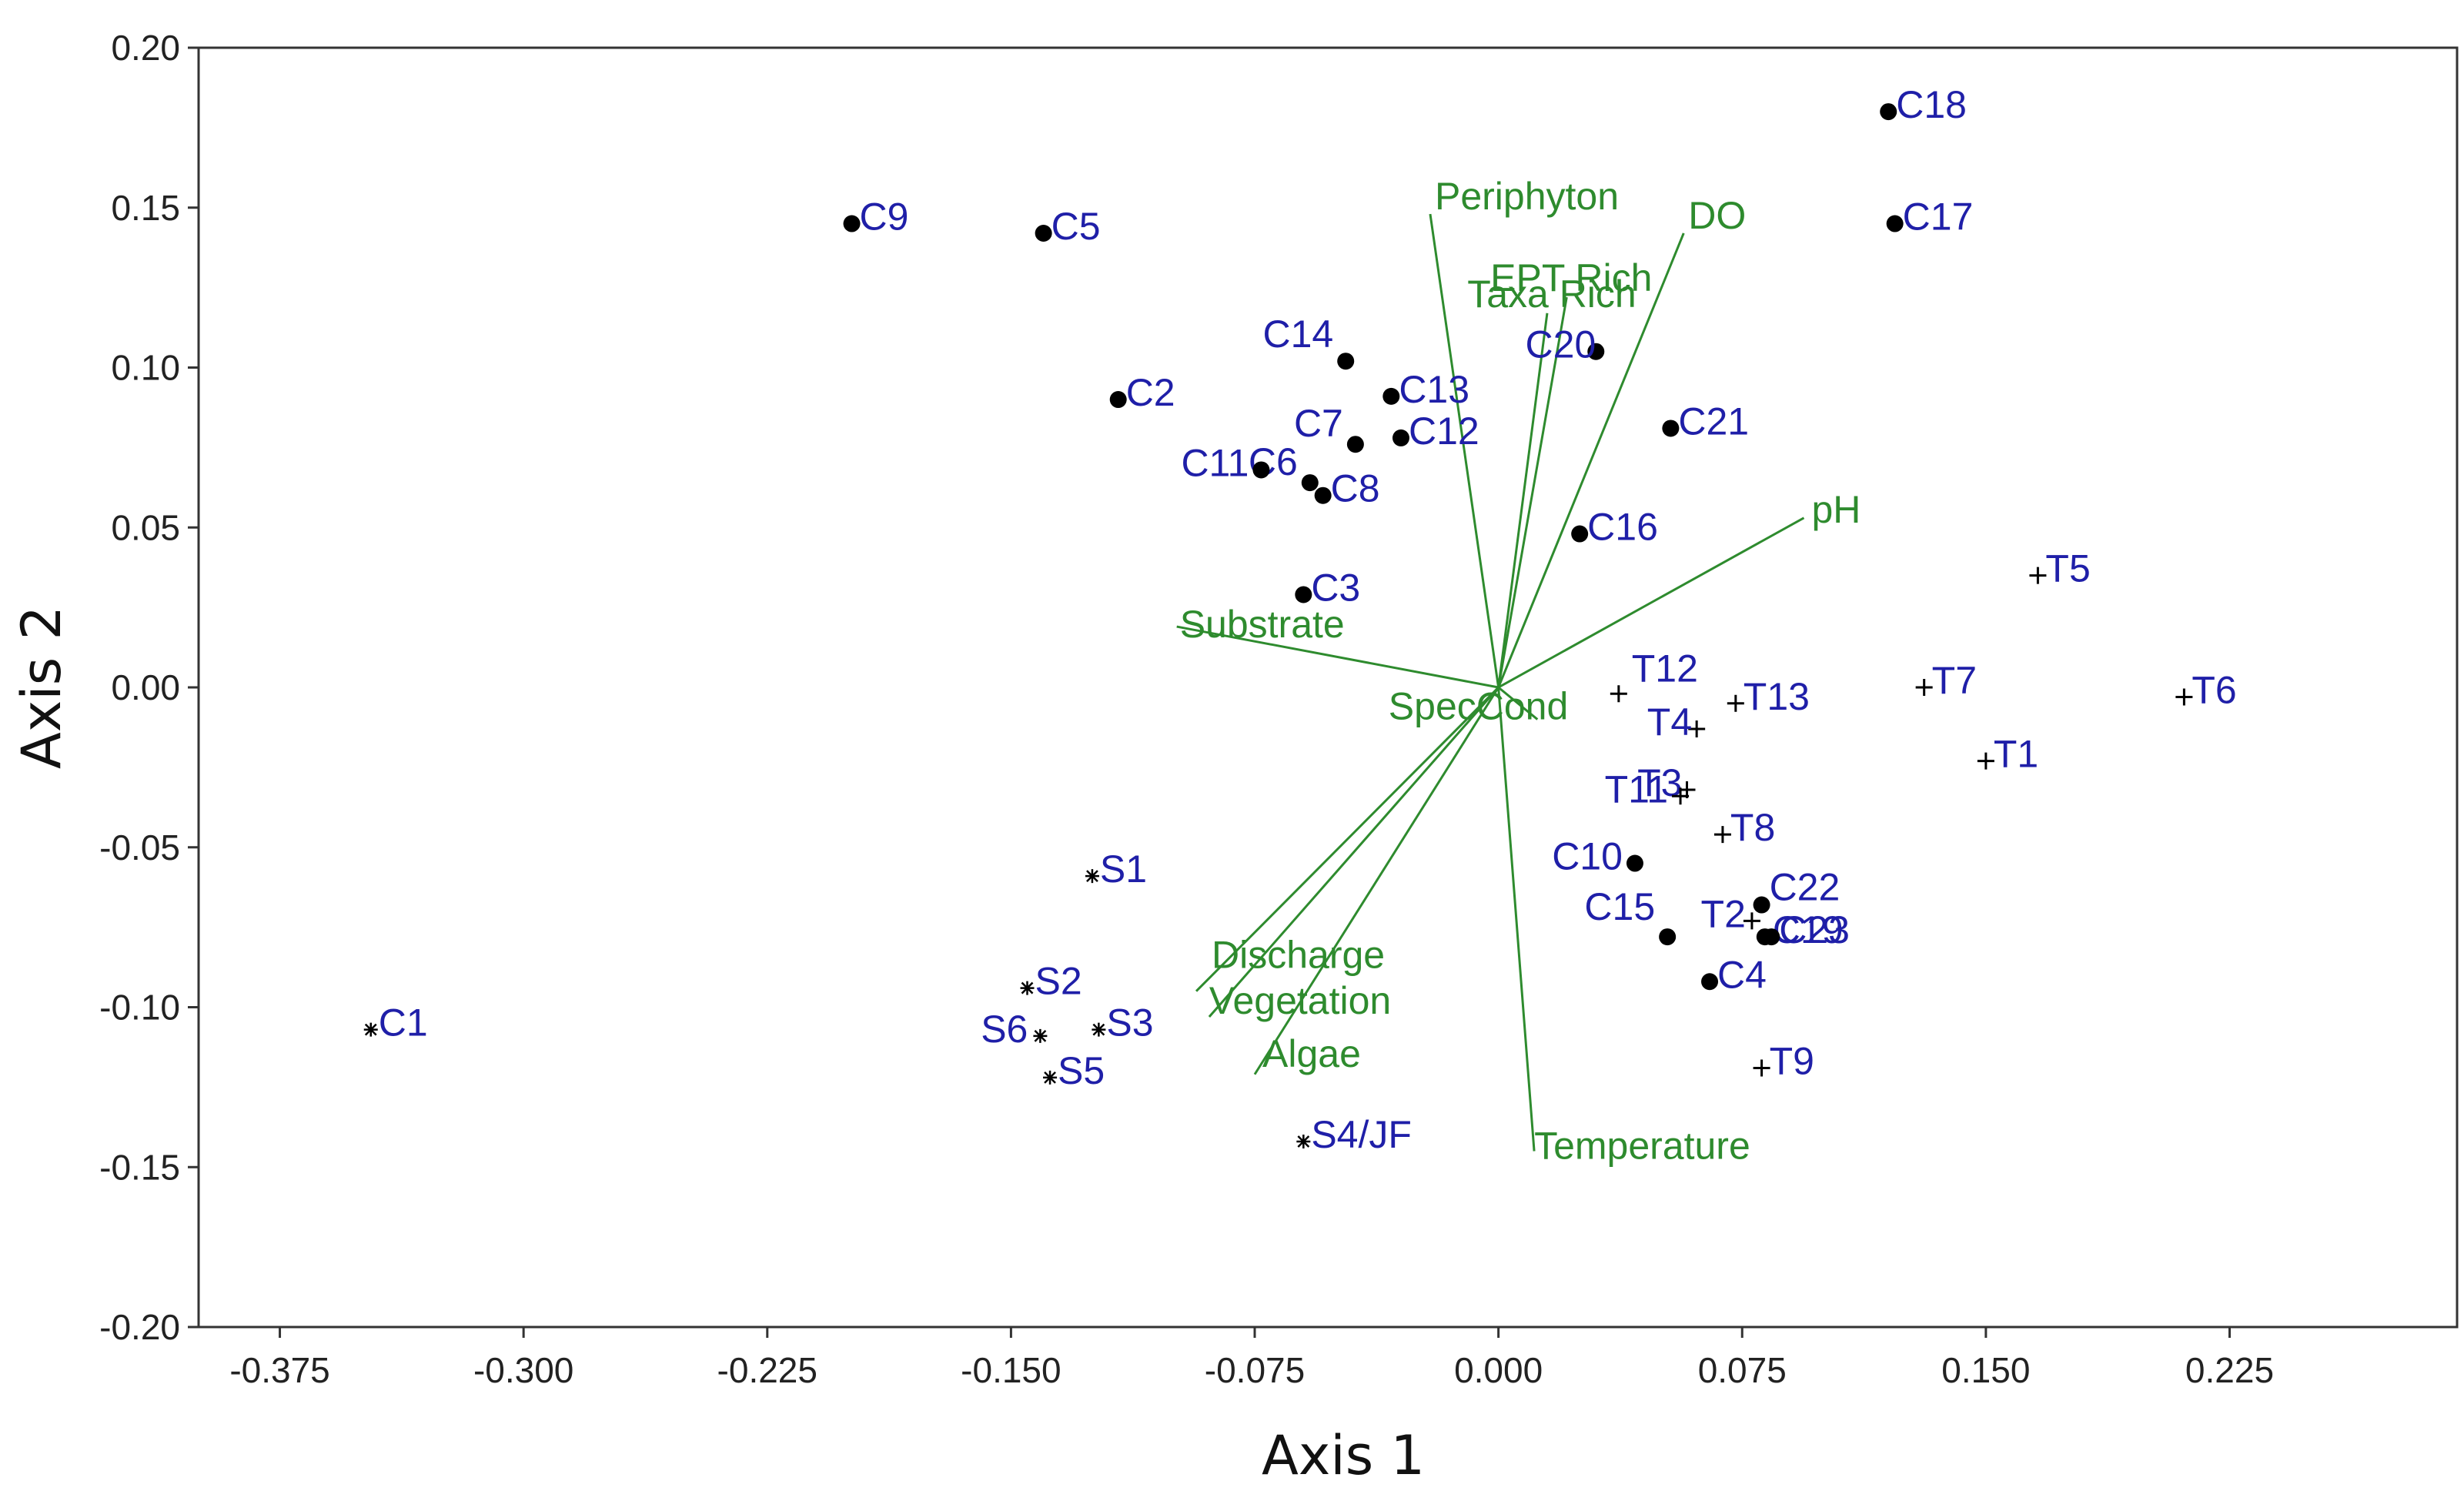 The height and width of the screenshot is (1501, 2464). I want to click on point-label: T6, so click(2214, 689).